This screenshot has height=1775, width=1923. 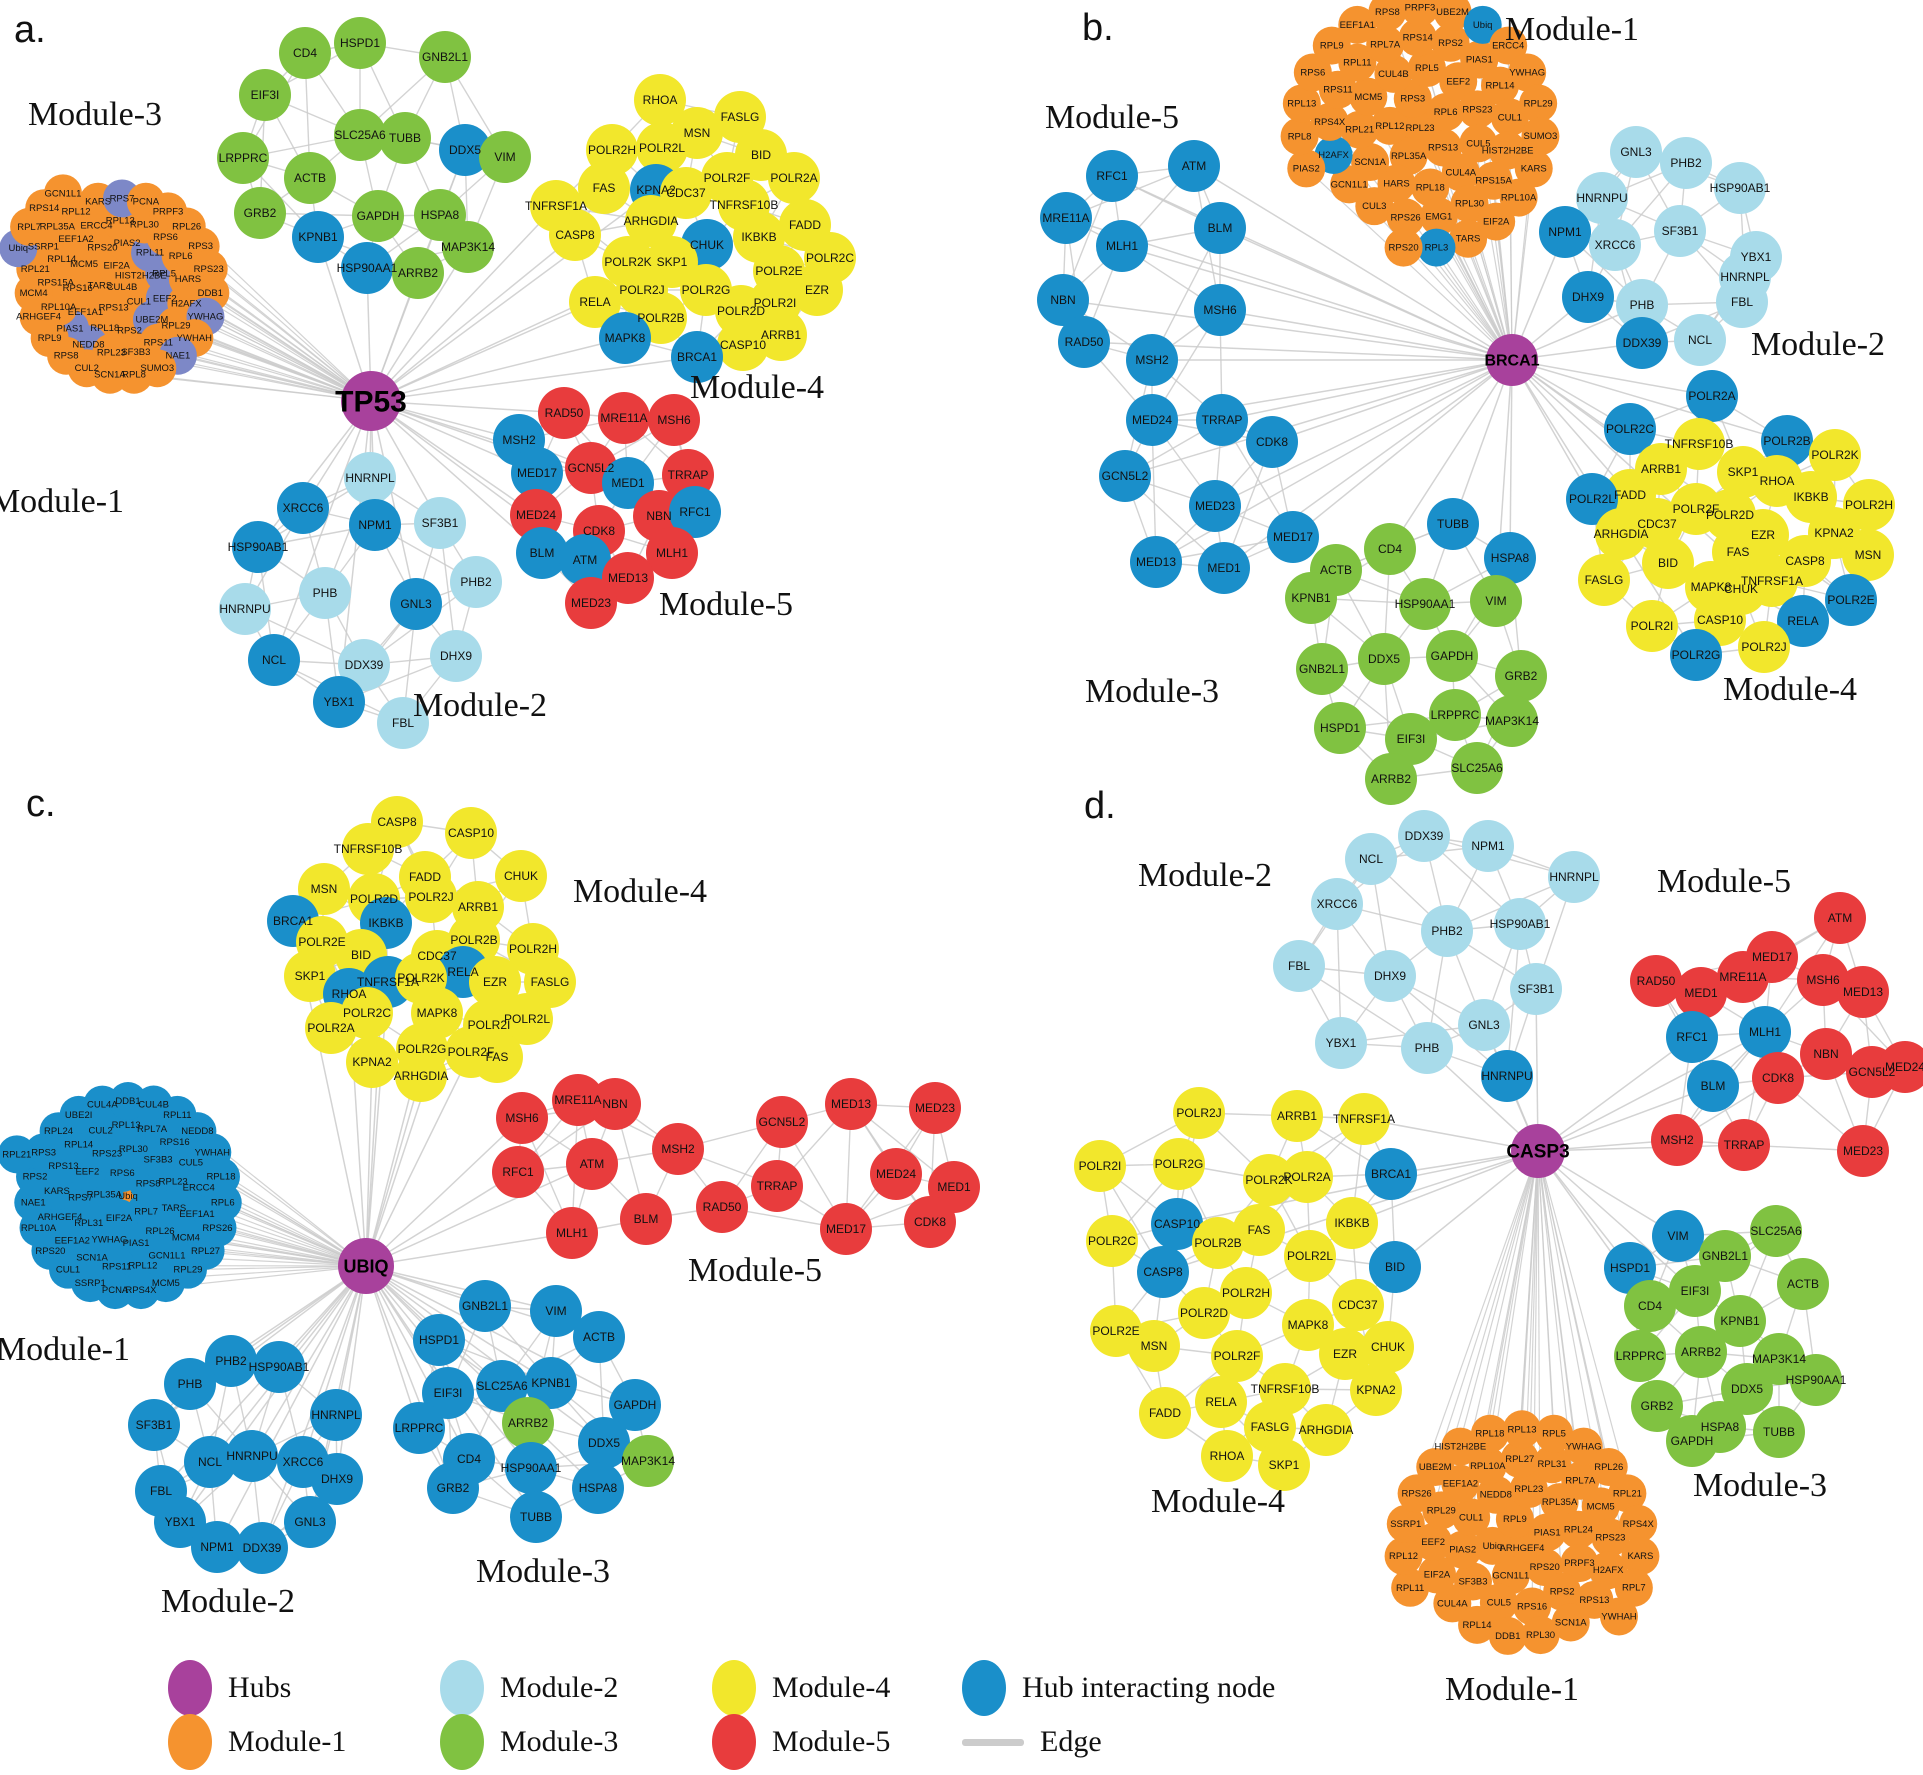 I want to click on node-label: MED23, so click(x=1863, y=1151).